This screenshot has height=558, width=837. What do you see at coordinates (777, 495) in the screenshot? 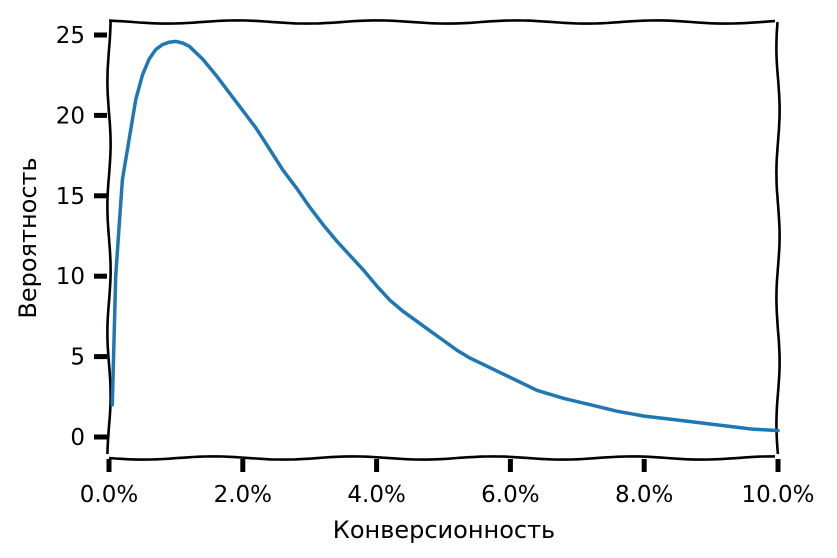
I see `x-tick-label: 10.0%` at bounding box center [777, 495].